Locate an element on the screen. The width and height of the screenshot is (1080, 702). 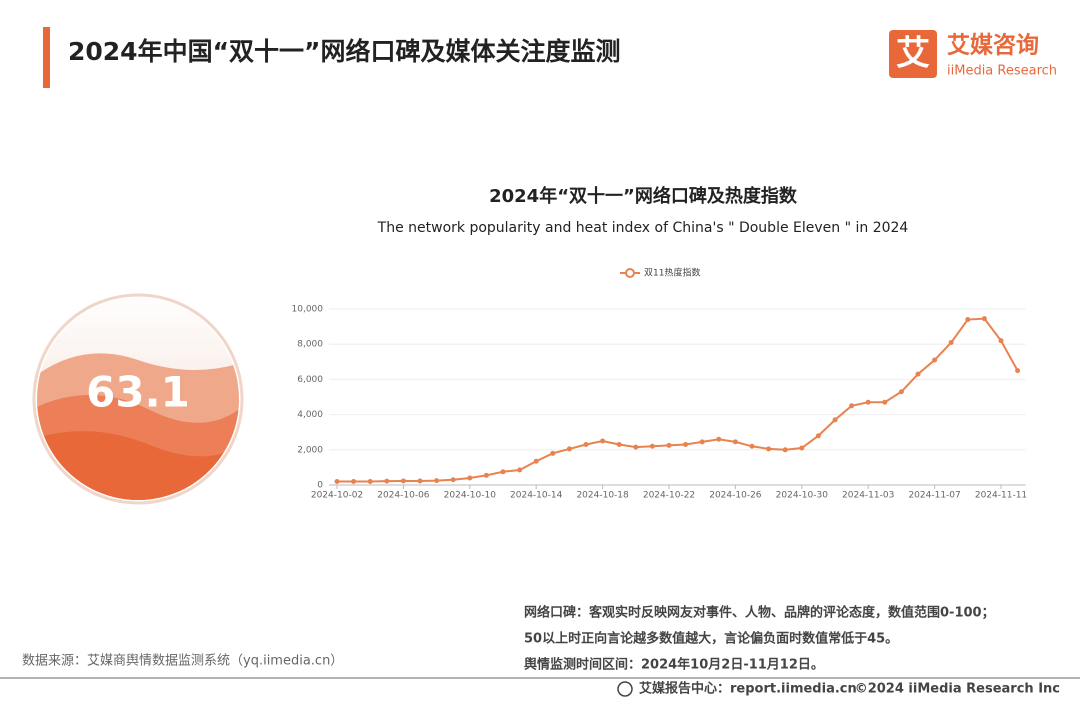
source: 数据来源：艾媒商舆情数据监测系统（yq.iimedia.cn） is located at coordinates (182, 661).